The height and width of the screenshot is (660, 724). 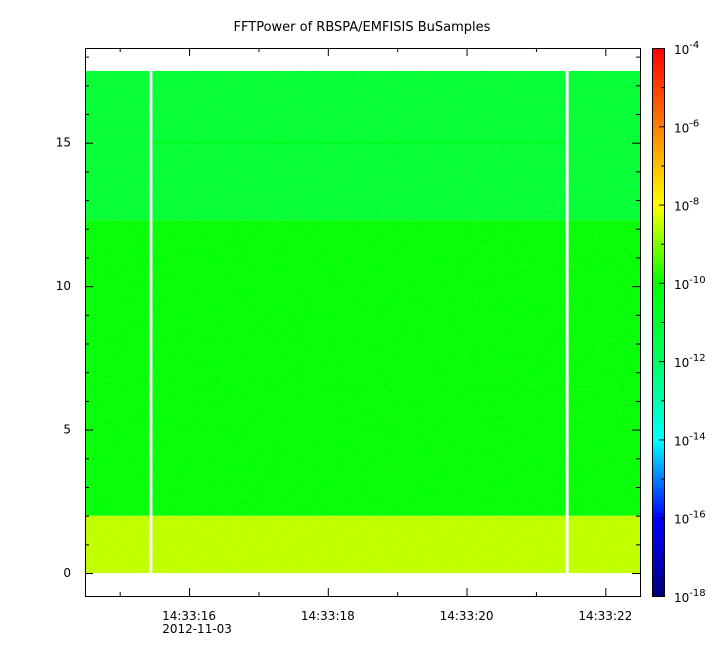 I want to click on x-tick-label: 14:33:20, so click(x=467, y=616).